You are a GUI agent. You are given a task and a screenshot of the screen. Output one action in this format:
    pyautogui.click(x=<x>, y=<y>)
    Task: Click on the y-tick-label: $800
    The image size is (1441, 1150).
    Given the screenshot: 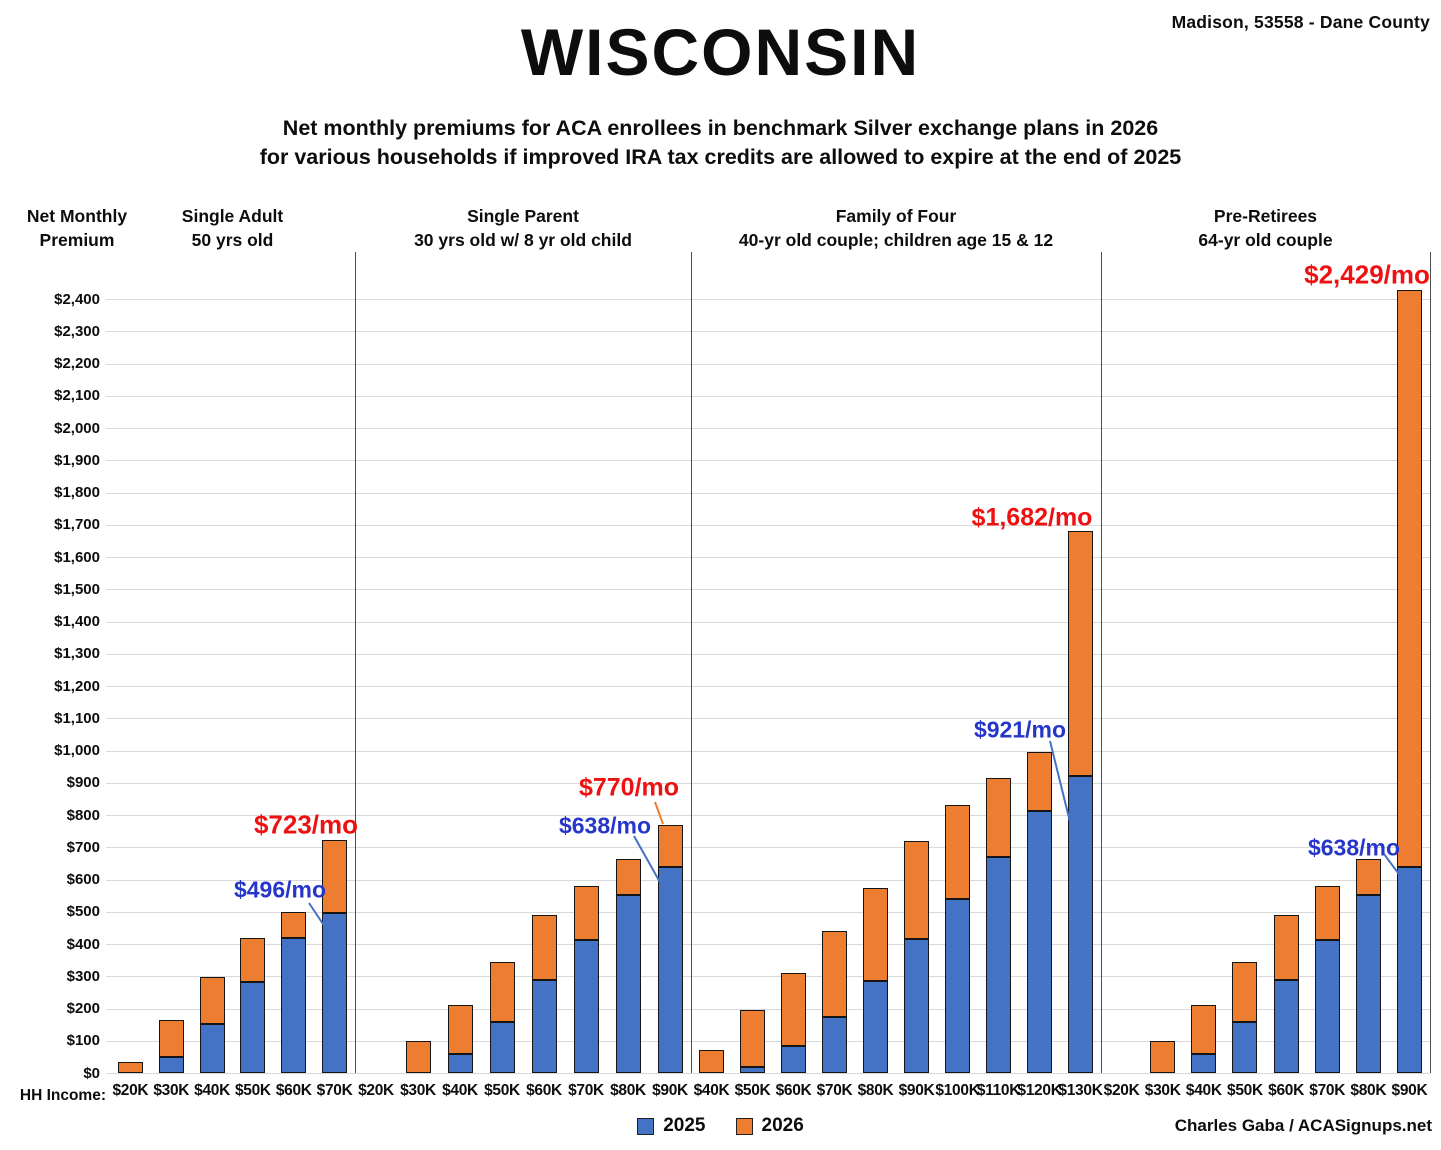 What is the action you would take?
    pyautogui.click(x=83, y=815)
    